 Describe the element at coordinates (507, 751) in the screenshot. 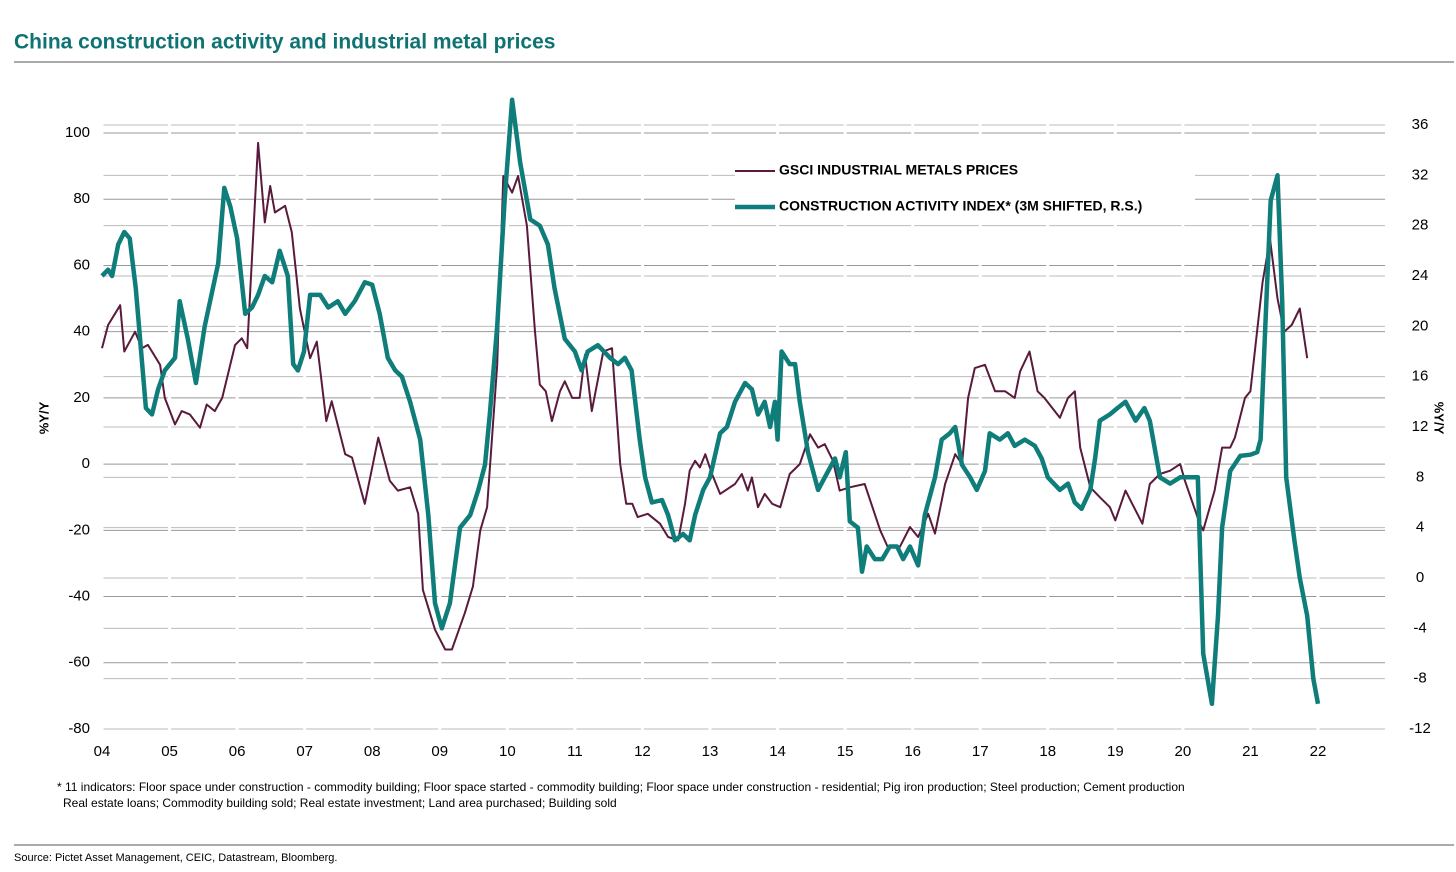

I see `x-tick-label: 10` at that location.